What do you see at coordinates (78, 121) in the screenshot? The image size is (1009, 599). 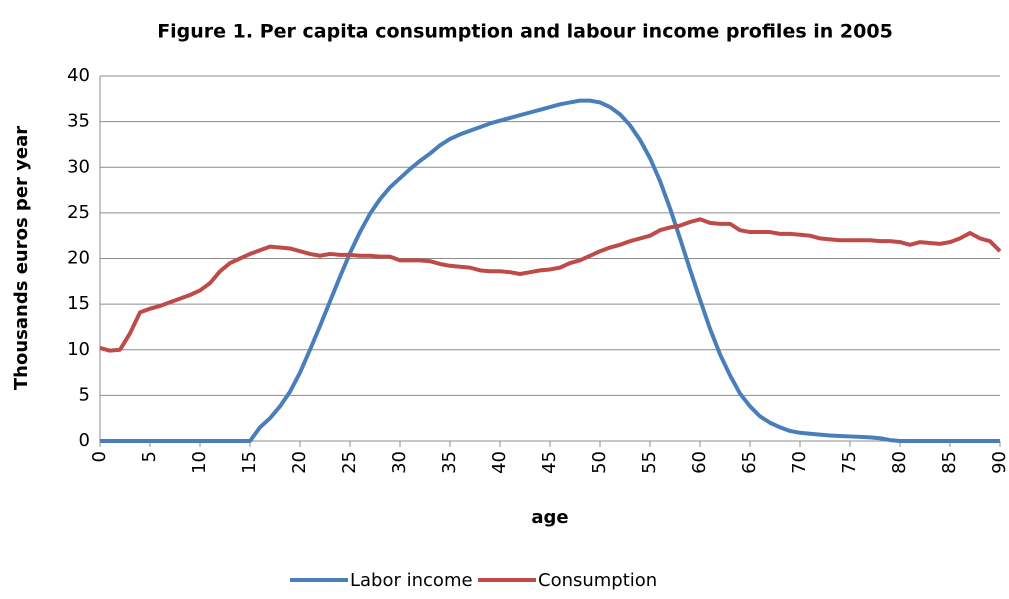 I see `y-tick-label: 35` at bounding box center [78, 121].